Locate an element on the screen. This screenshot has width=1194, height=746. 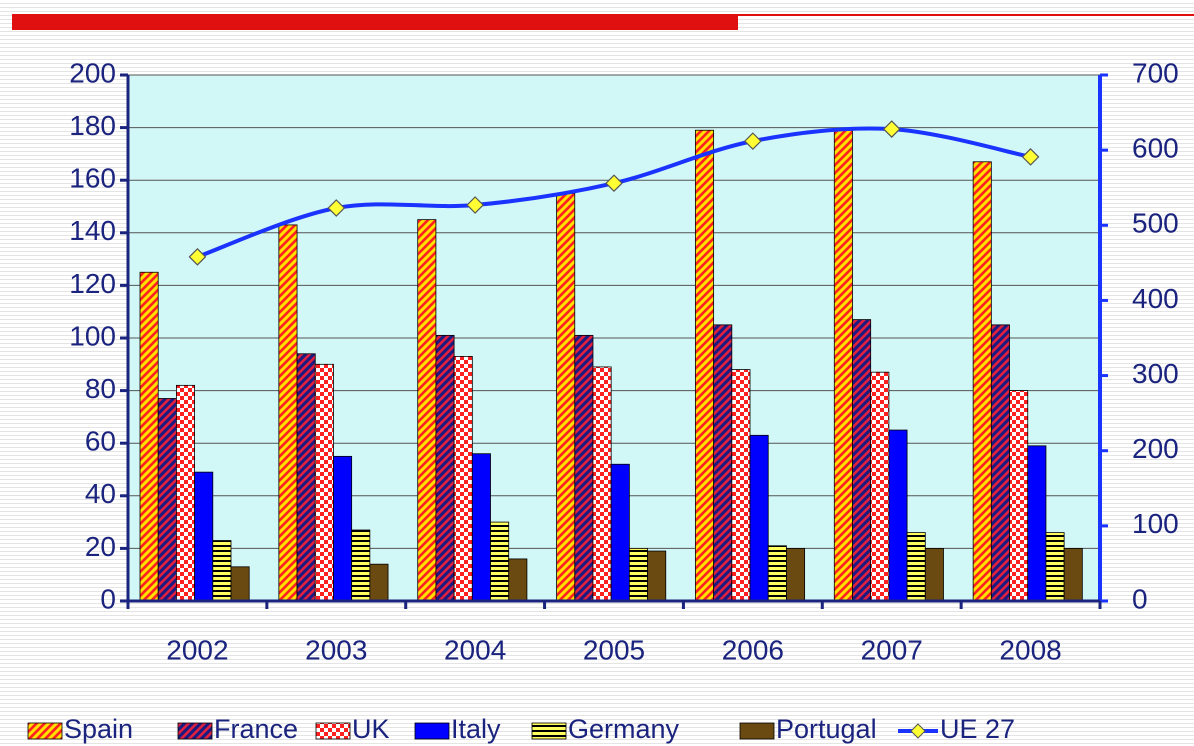
x-tick-label: 2003 is located at coordinates (336, 649).